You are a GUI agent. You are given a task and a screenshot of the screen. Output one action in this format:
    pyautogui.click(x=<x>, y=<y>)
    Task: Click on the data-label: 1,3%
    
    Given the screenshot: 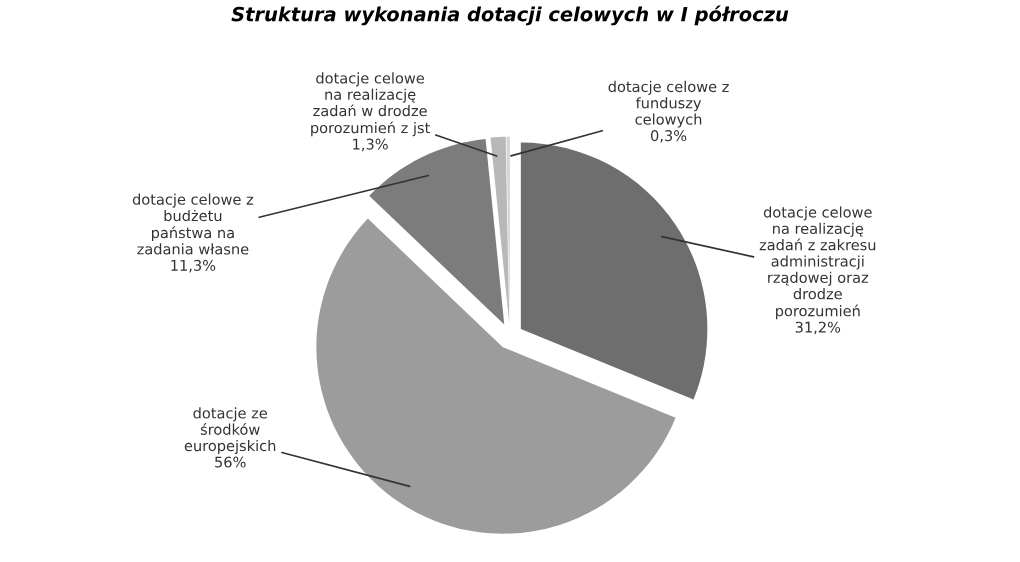 What is the action you would take?
    pyautogui.click(x=370, y=145)
    